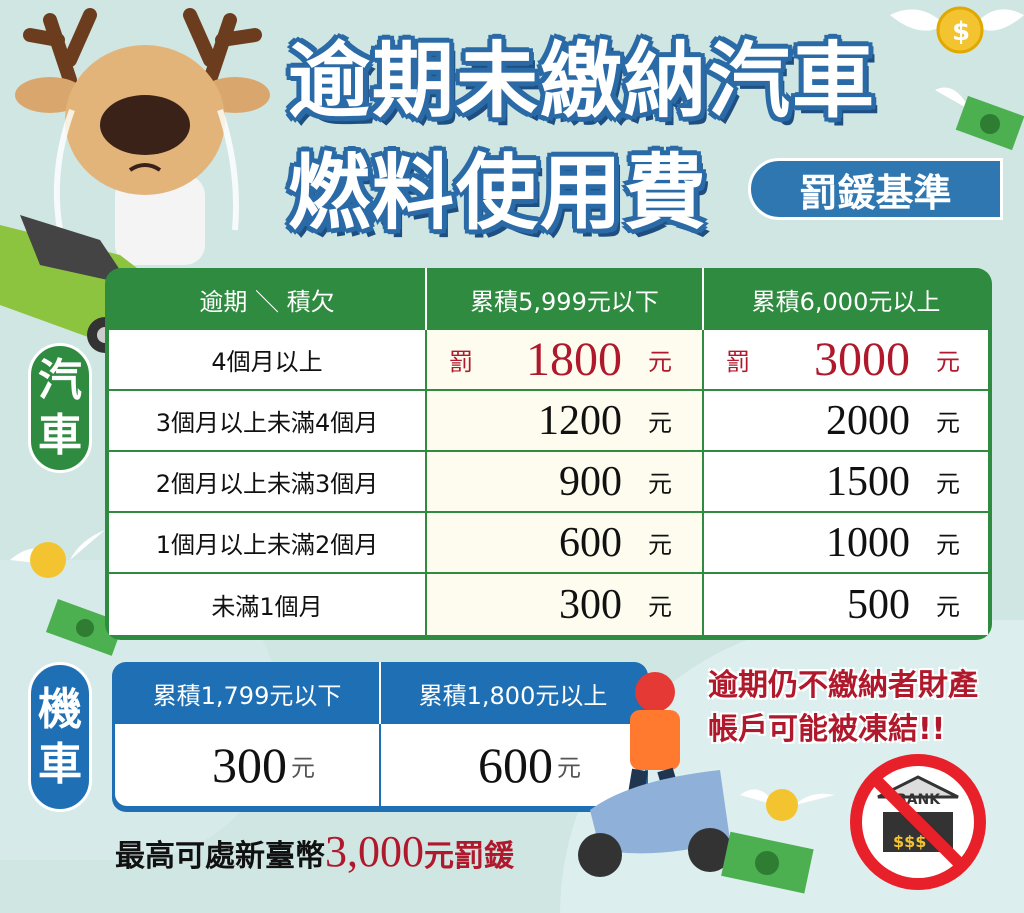 The image size is (1024, 913). I want to click on car-label: 汽 車, so click(60, 408).